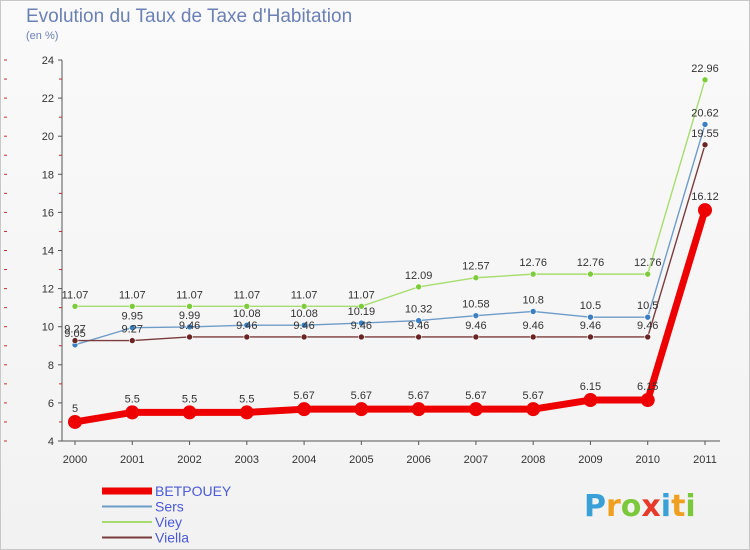 The height and width of the screenshot is (550, 750). I want to click on x-tick-label: 2011, so click(705, 460).